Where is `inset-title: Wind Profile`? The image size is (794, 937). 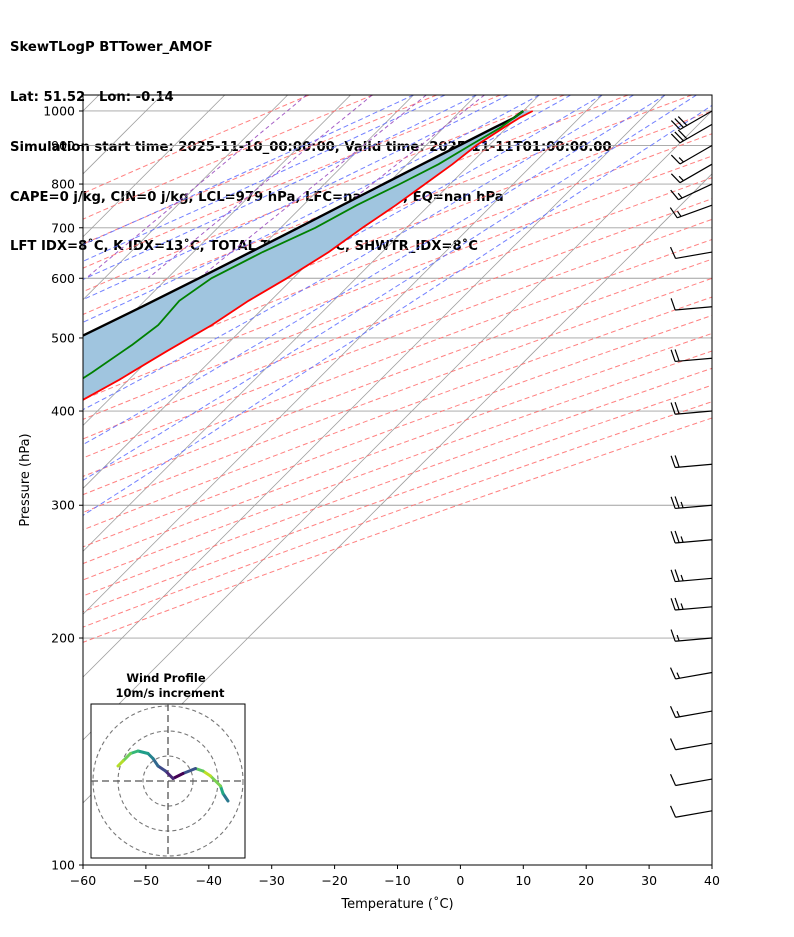
inset-title: Wind Profile is located at coordinates (166, 678).